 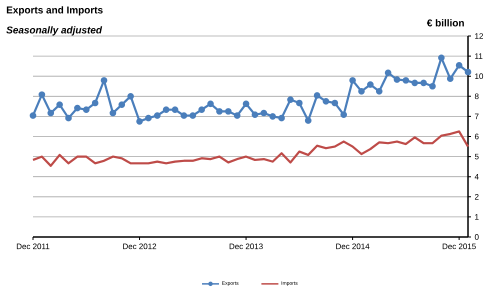 What do you see at coordinates (54, 31) in the screenshot?
I see `chart-subtitle: Seasonally adjusted` at bounding box center [54, 31].